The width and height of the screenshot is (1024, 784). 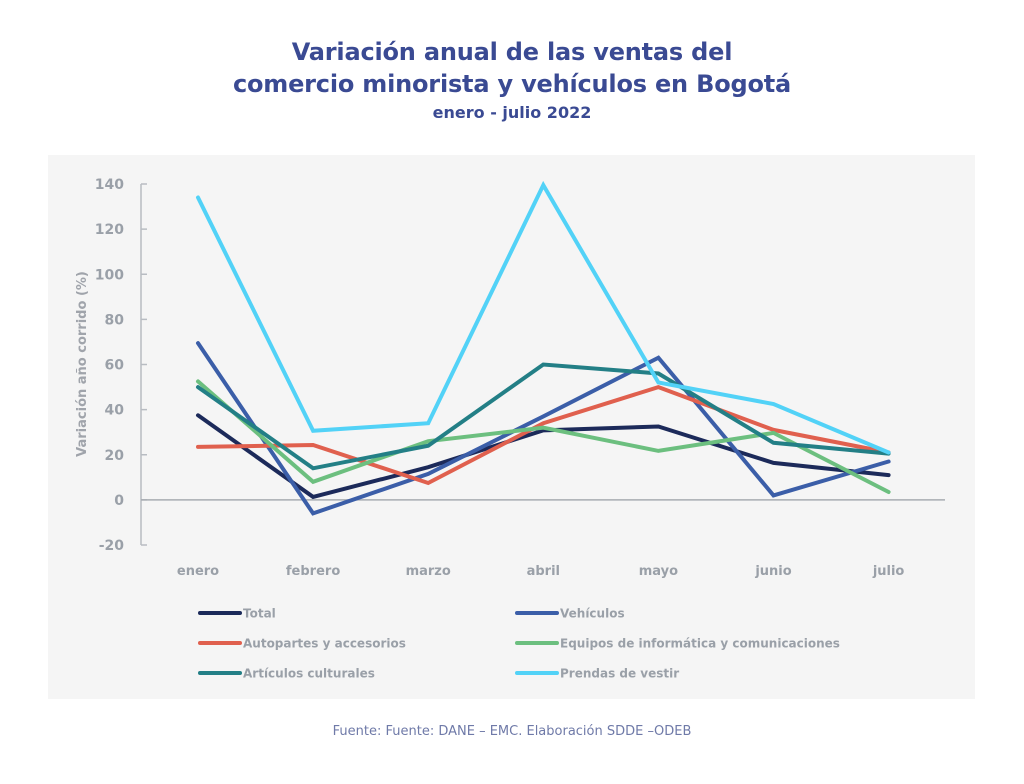 I want to click on y-tick-label: 40, so click(x=115, y=411).